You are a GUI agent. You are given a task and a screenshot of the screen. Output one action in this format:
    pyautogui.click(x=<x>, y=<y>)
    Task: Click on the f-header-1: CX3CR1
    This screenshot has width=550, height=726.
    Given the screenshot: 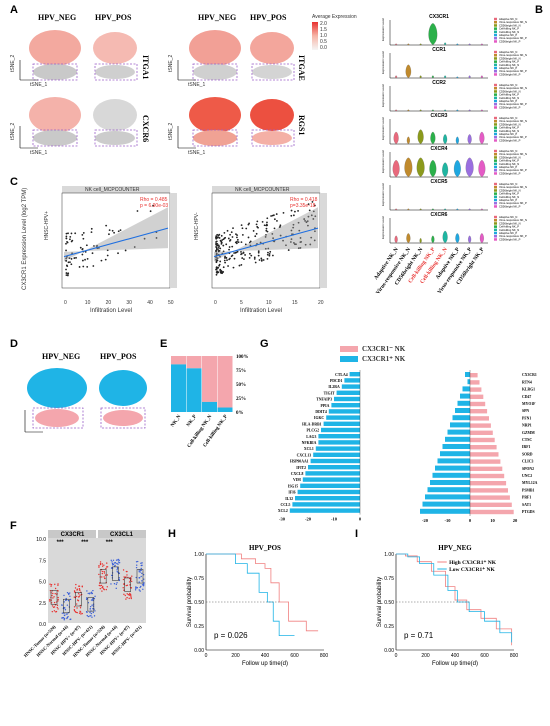 What is the action you would take?
    pyautogui.click(x=73, y=535)
    